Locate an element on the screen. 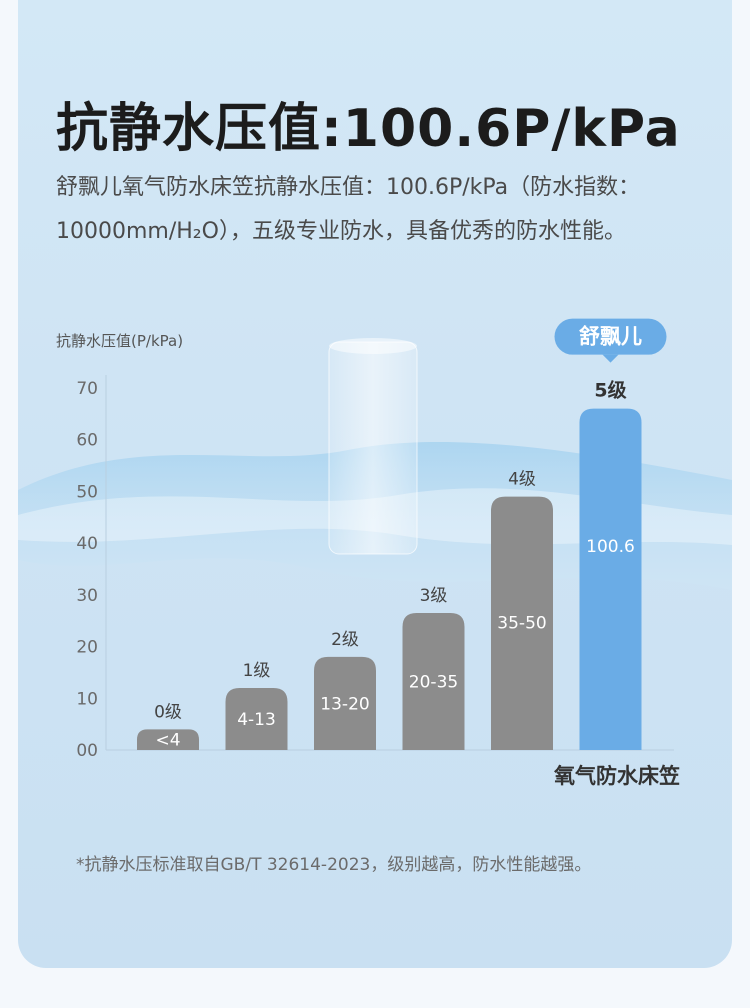  bar-level-label: 2级 is located at coordinates (345, 640).